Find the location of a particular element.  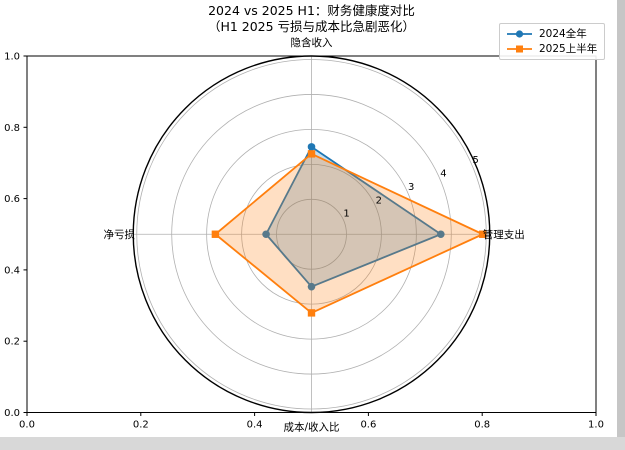

chart-subtitle: （H1 2025 亏损与成本比急剧恶化） is located at coordinates (311, 26).